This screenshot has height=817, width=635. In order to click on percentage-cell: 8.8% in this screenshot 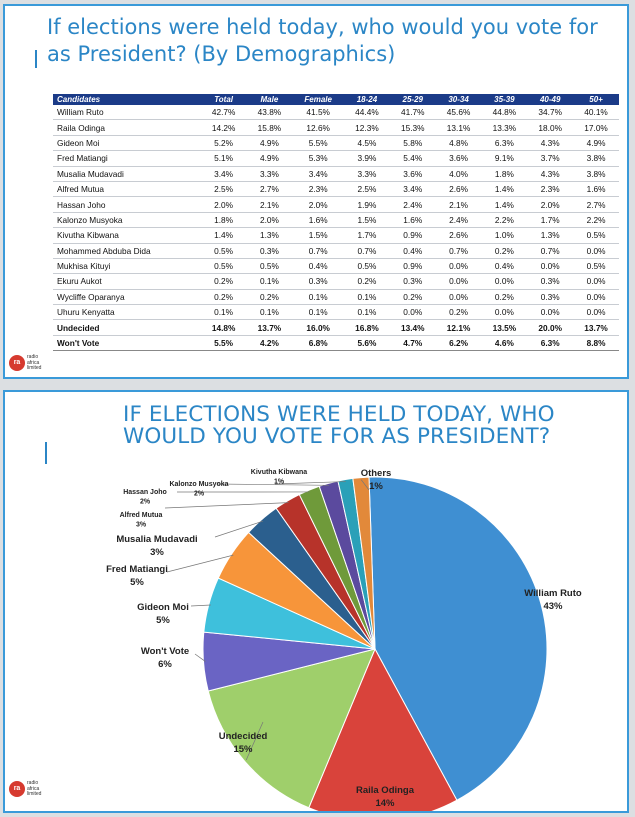, I will do `click(596, 343)`.